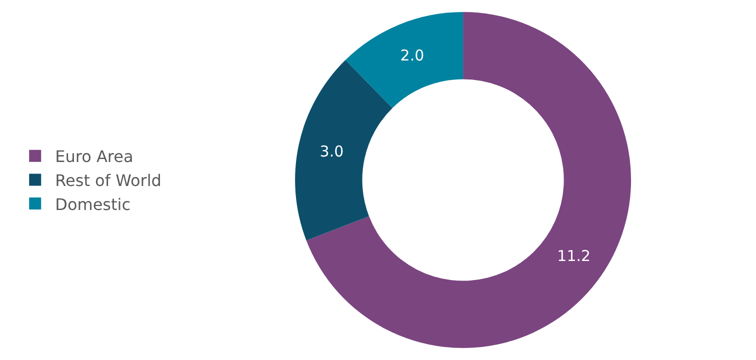 The height and width of the screenshot is (360, 756). Describe the element at coordinates (332, 151) in the screenshot. I see `data-label: 3.0` at that location.